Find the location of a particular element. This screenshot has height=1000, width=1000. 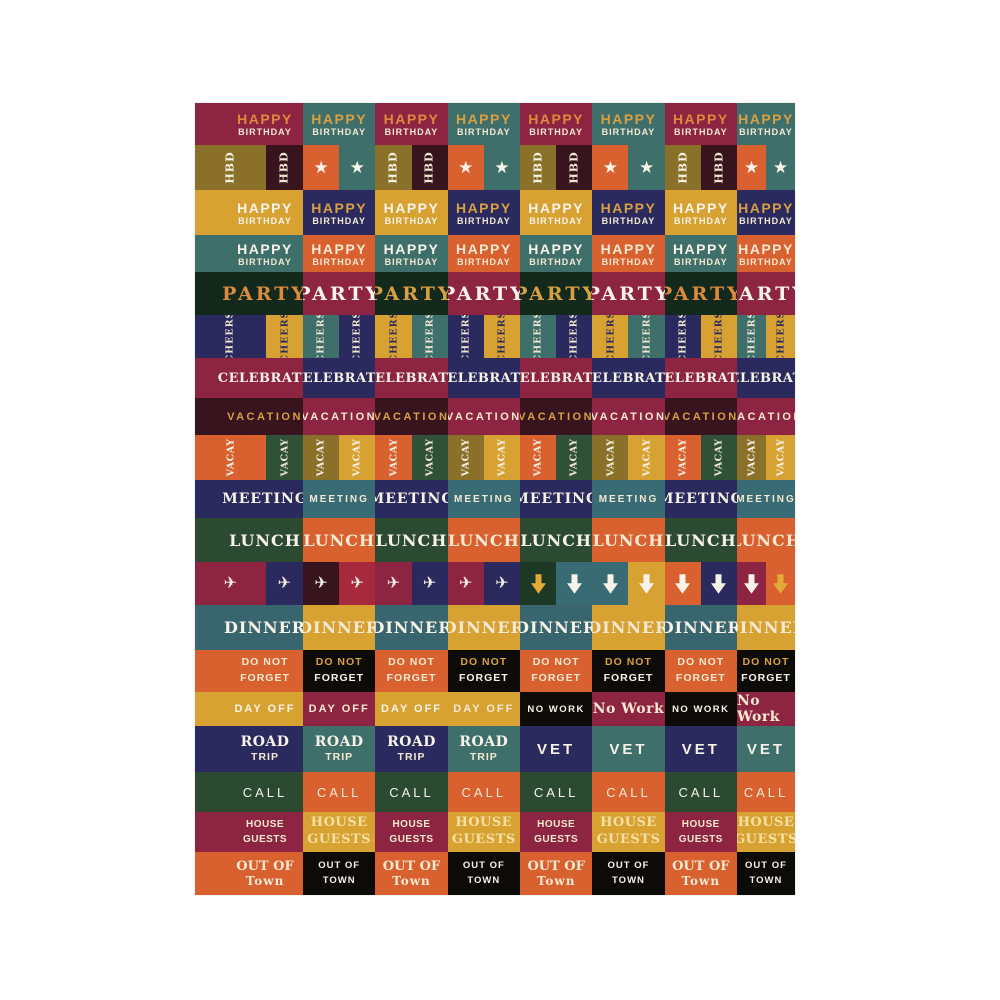

sticker-text-no-work: No Work is located at coordinates (758, 709).